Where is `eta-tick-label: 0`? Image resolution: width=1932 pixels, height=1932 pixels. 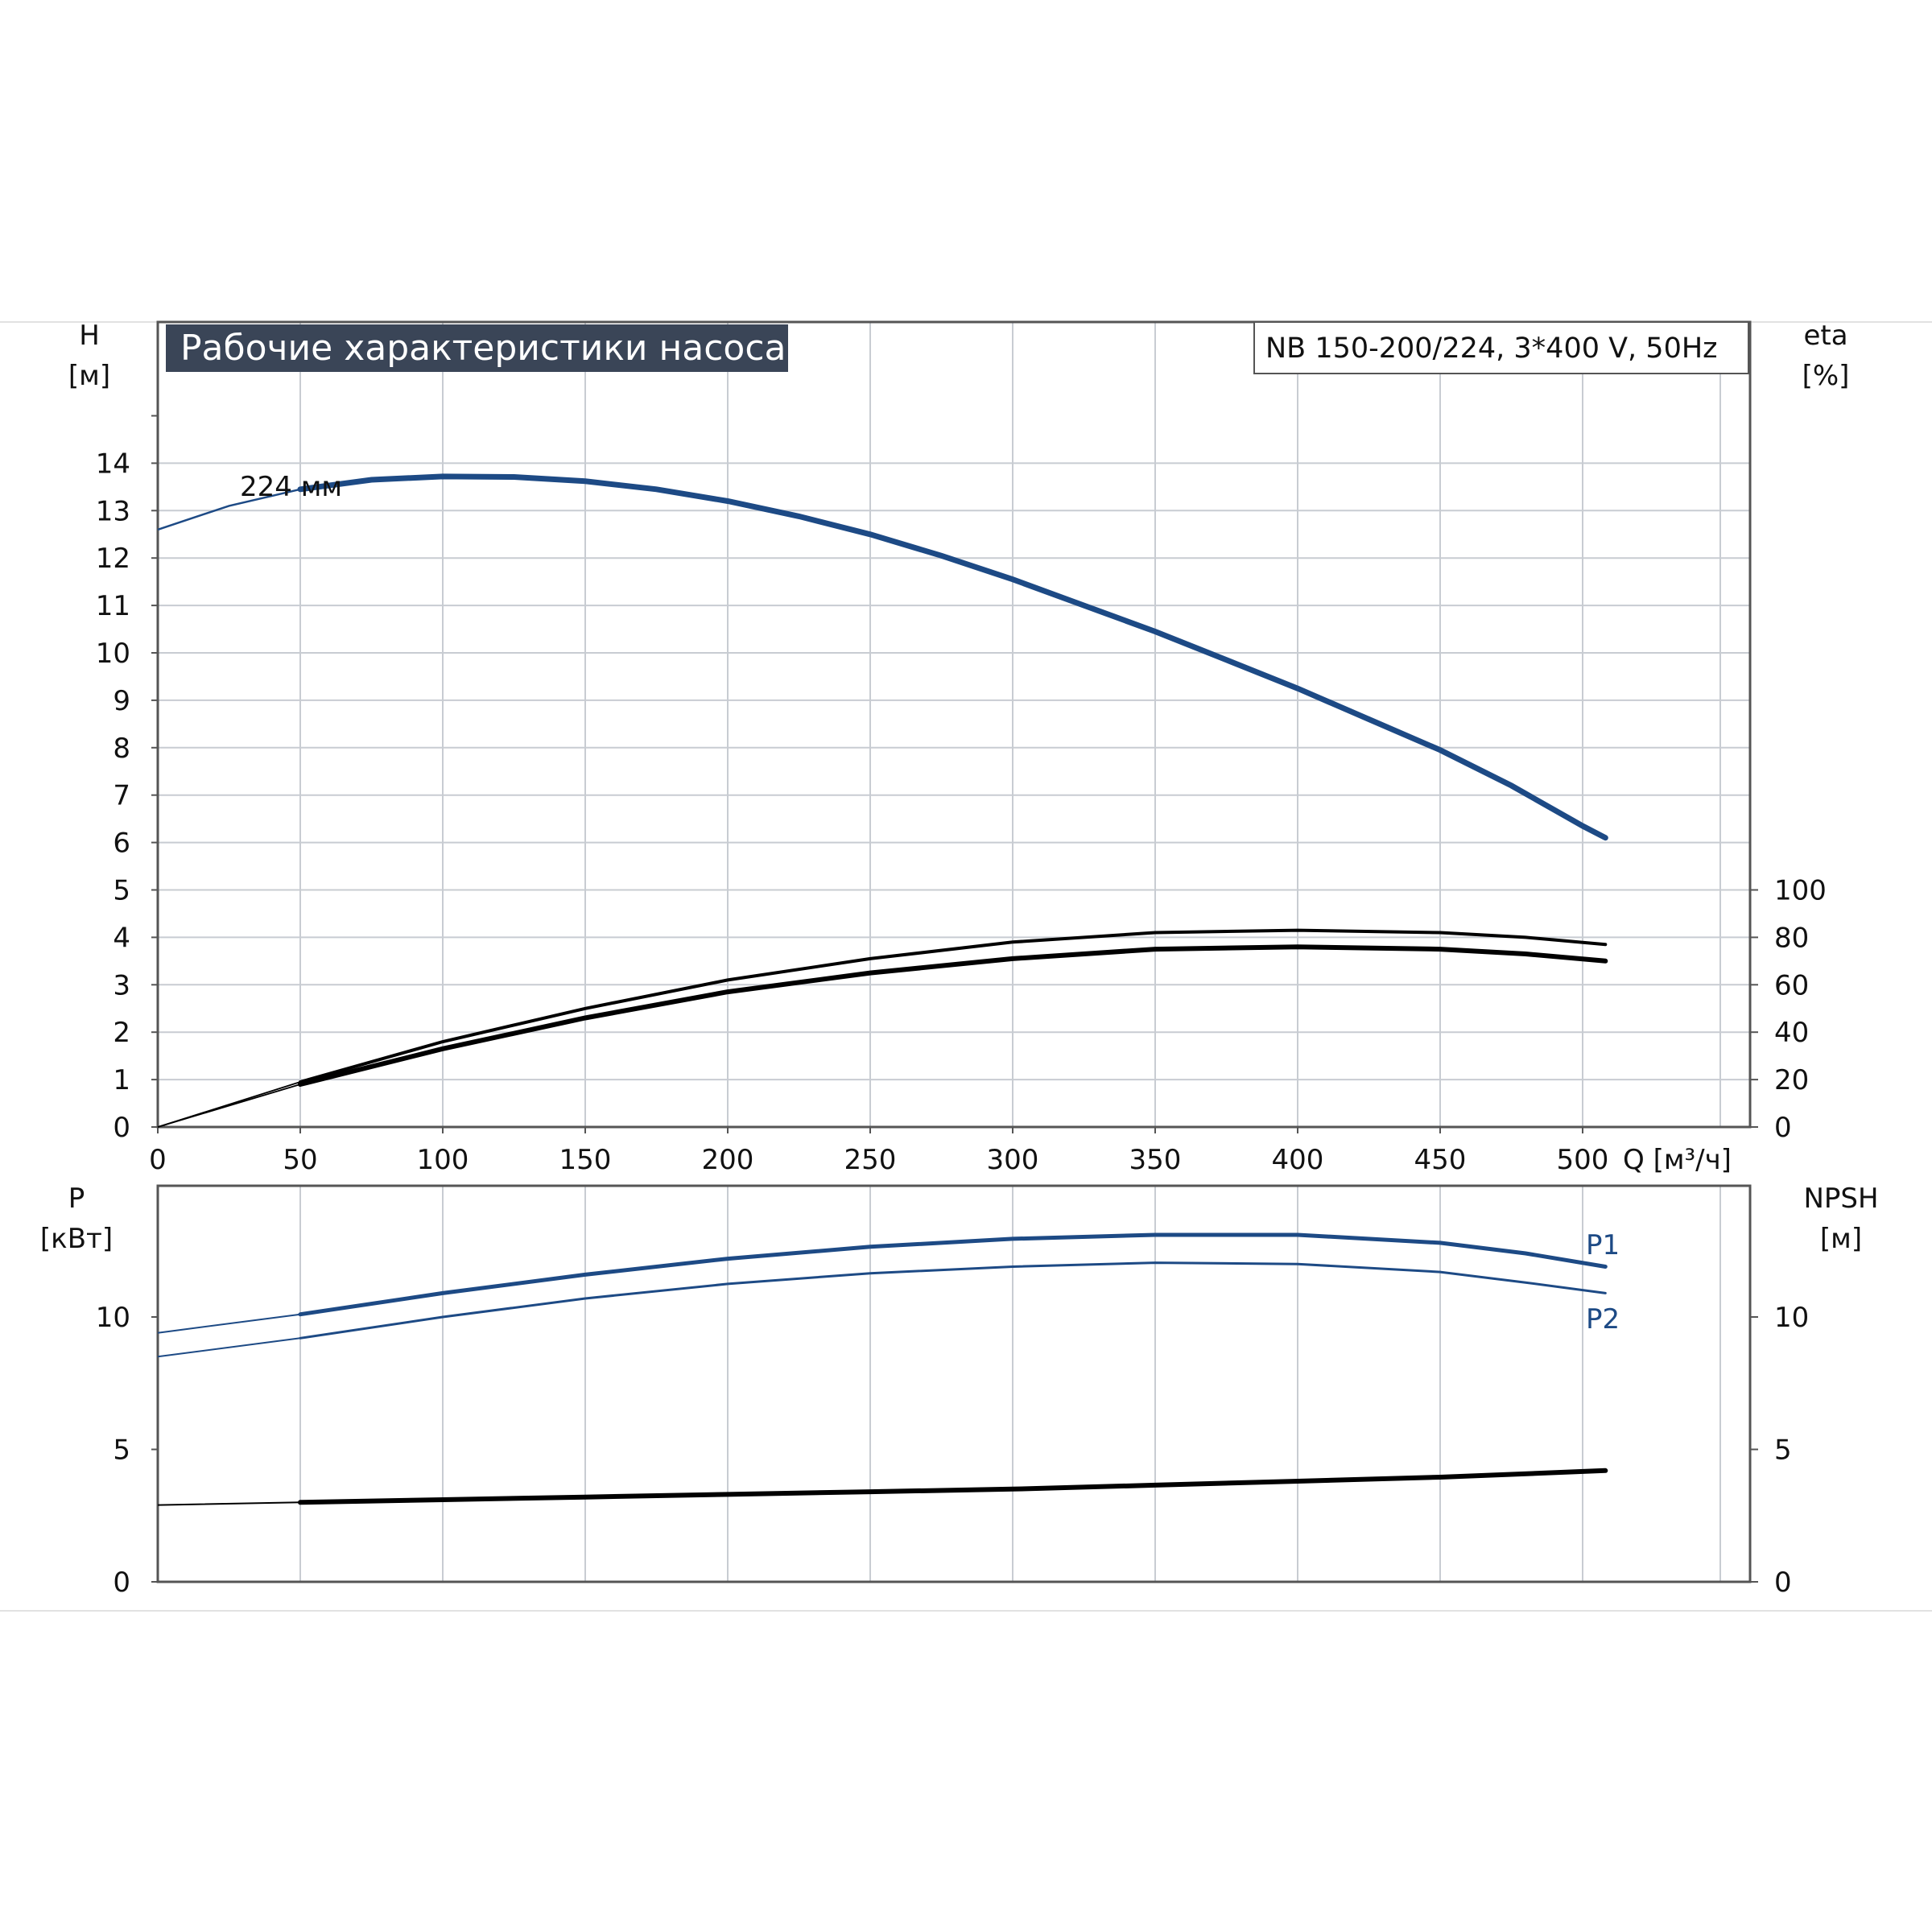 eta-tick-label: 0 is located at coordinates (1783, 1128).